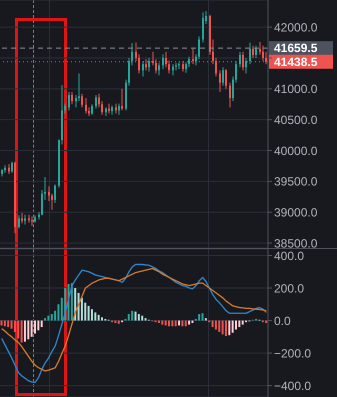 The height and width of the screenshot is (397, 337). I want to click on y-tick-label: 39500.0, so click(296, 181).